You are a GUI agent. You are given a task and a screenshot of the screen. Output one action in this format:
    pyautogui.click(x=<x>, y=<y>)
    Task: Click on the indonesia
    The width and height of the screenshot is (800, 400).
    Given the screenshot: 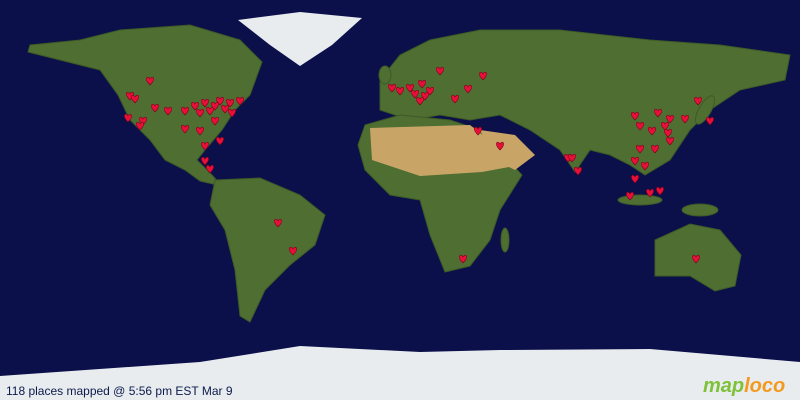 What is the action you would take?
    pyautogui.click(x=640, y=200)
    